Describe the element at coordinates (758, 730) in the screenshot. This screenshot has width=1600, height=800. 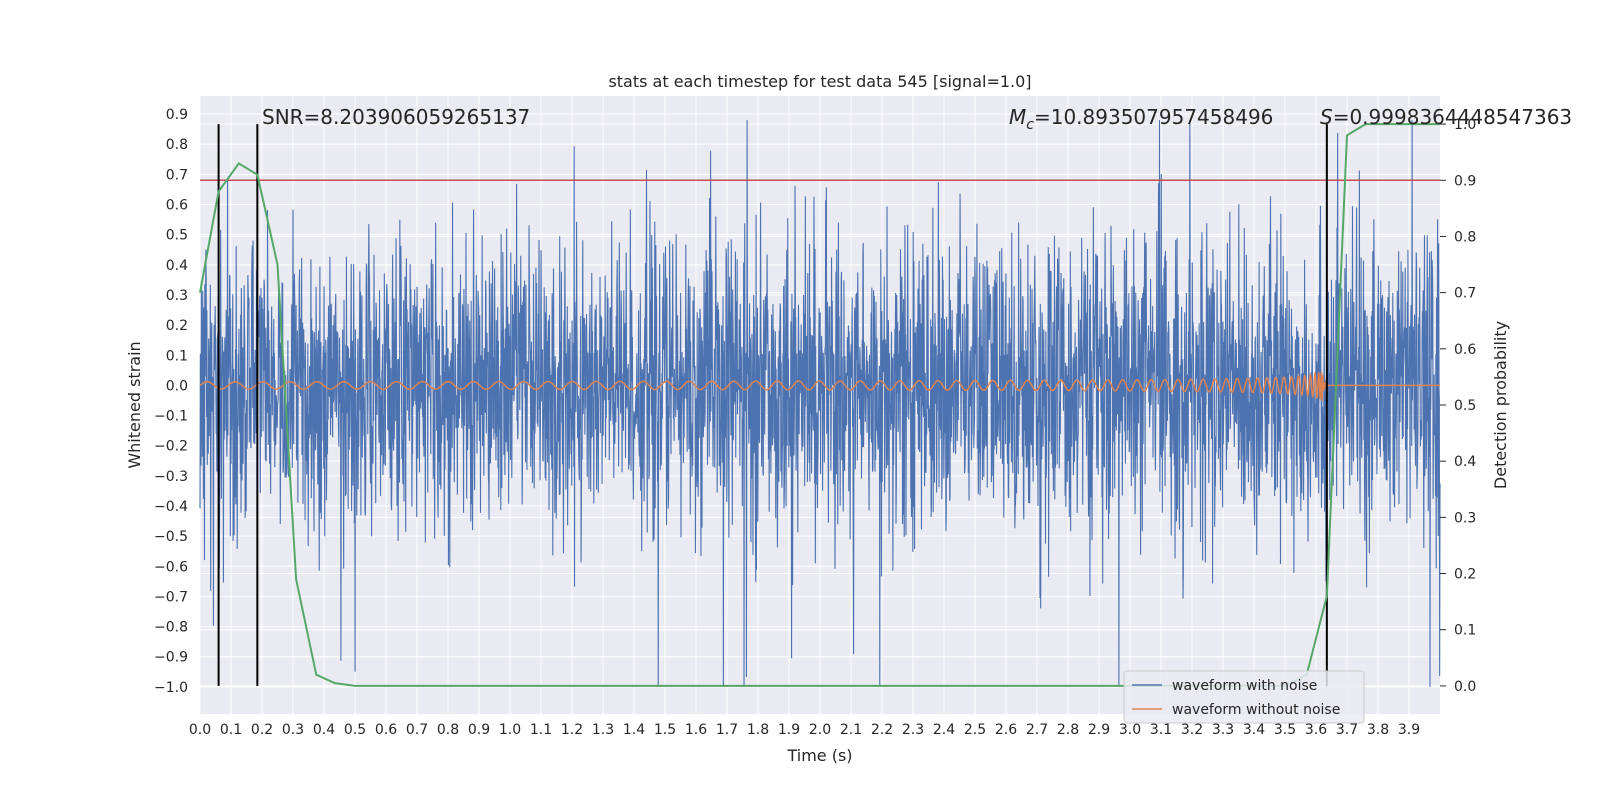
I see `x-tick-1.8: 1.8` at that location.